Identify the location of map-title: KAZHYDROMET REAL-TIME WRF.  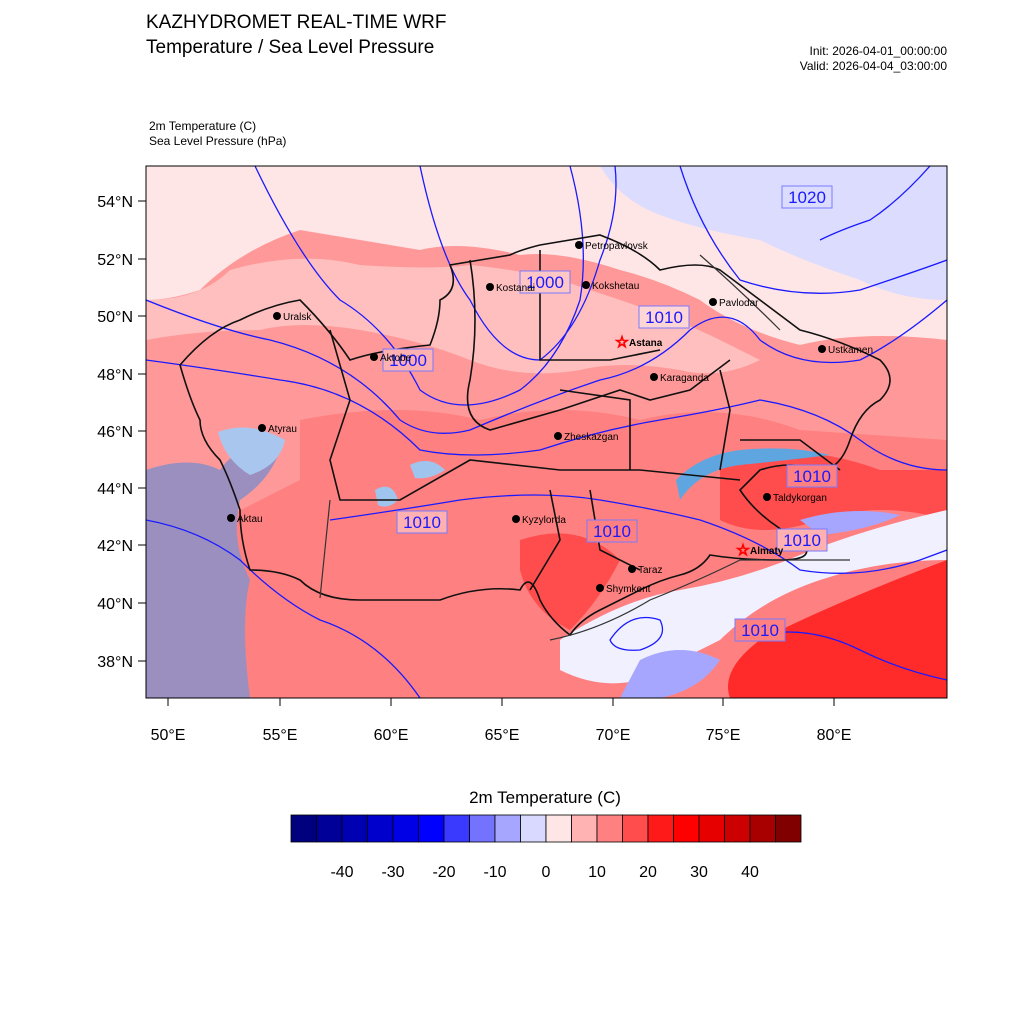
(296, 22).